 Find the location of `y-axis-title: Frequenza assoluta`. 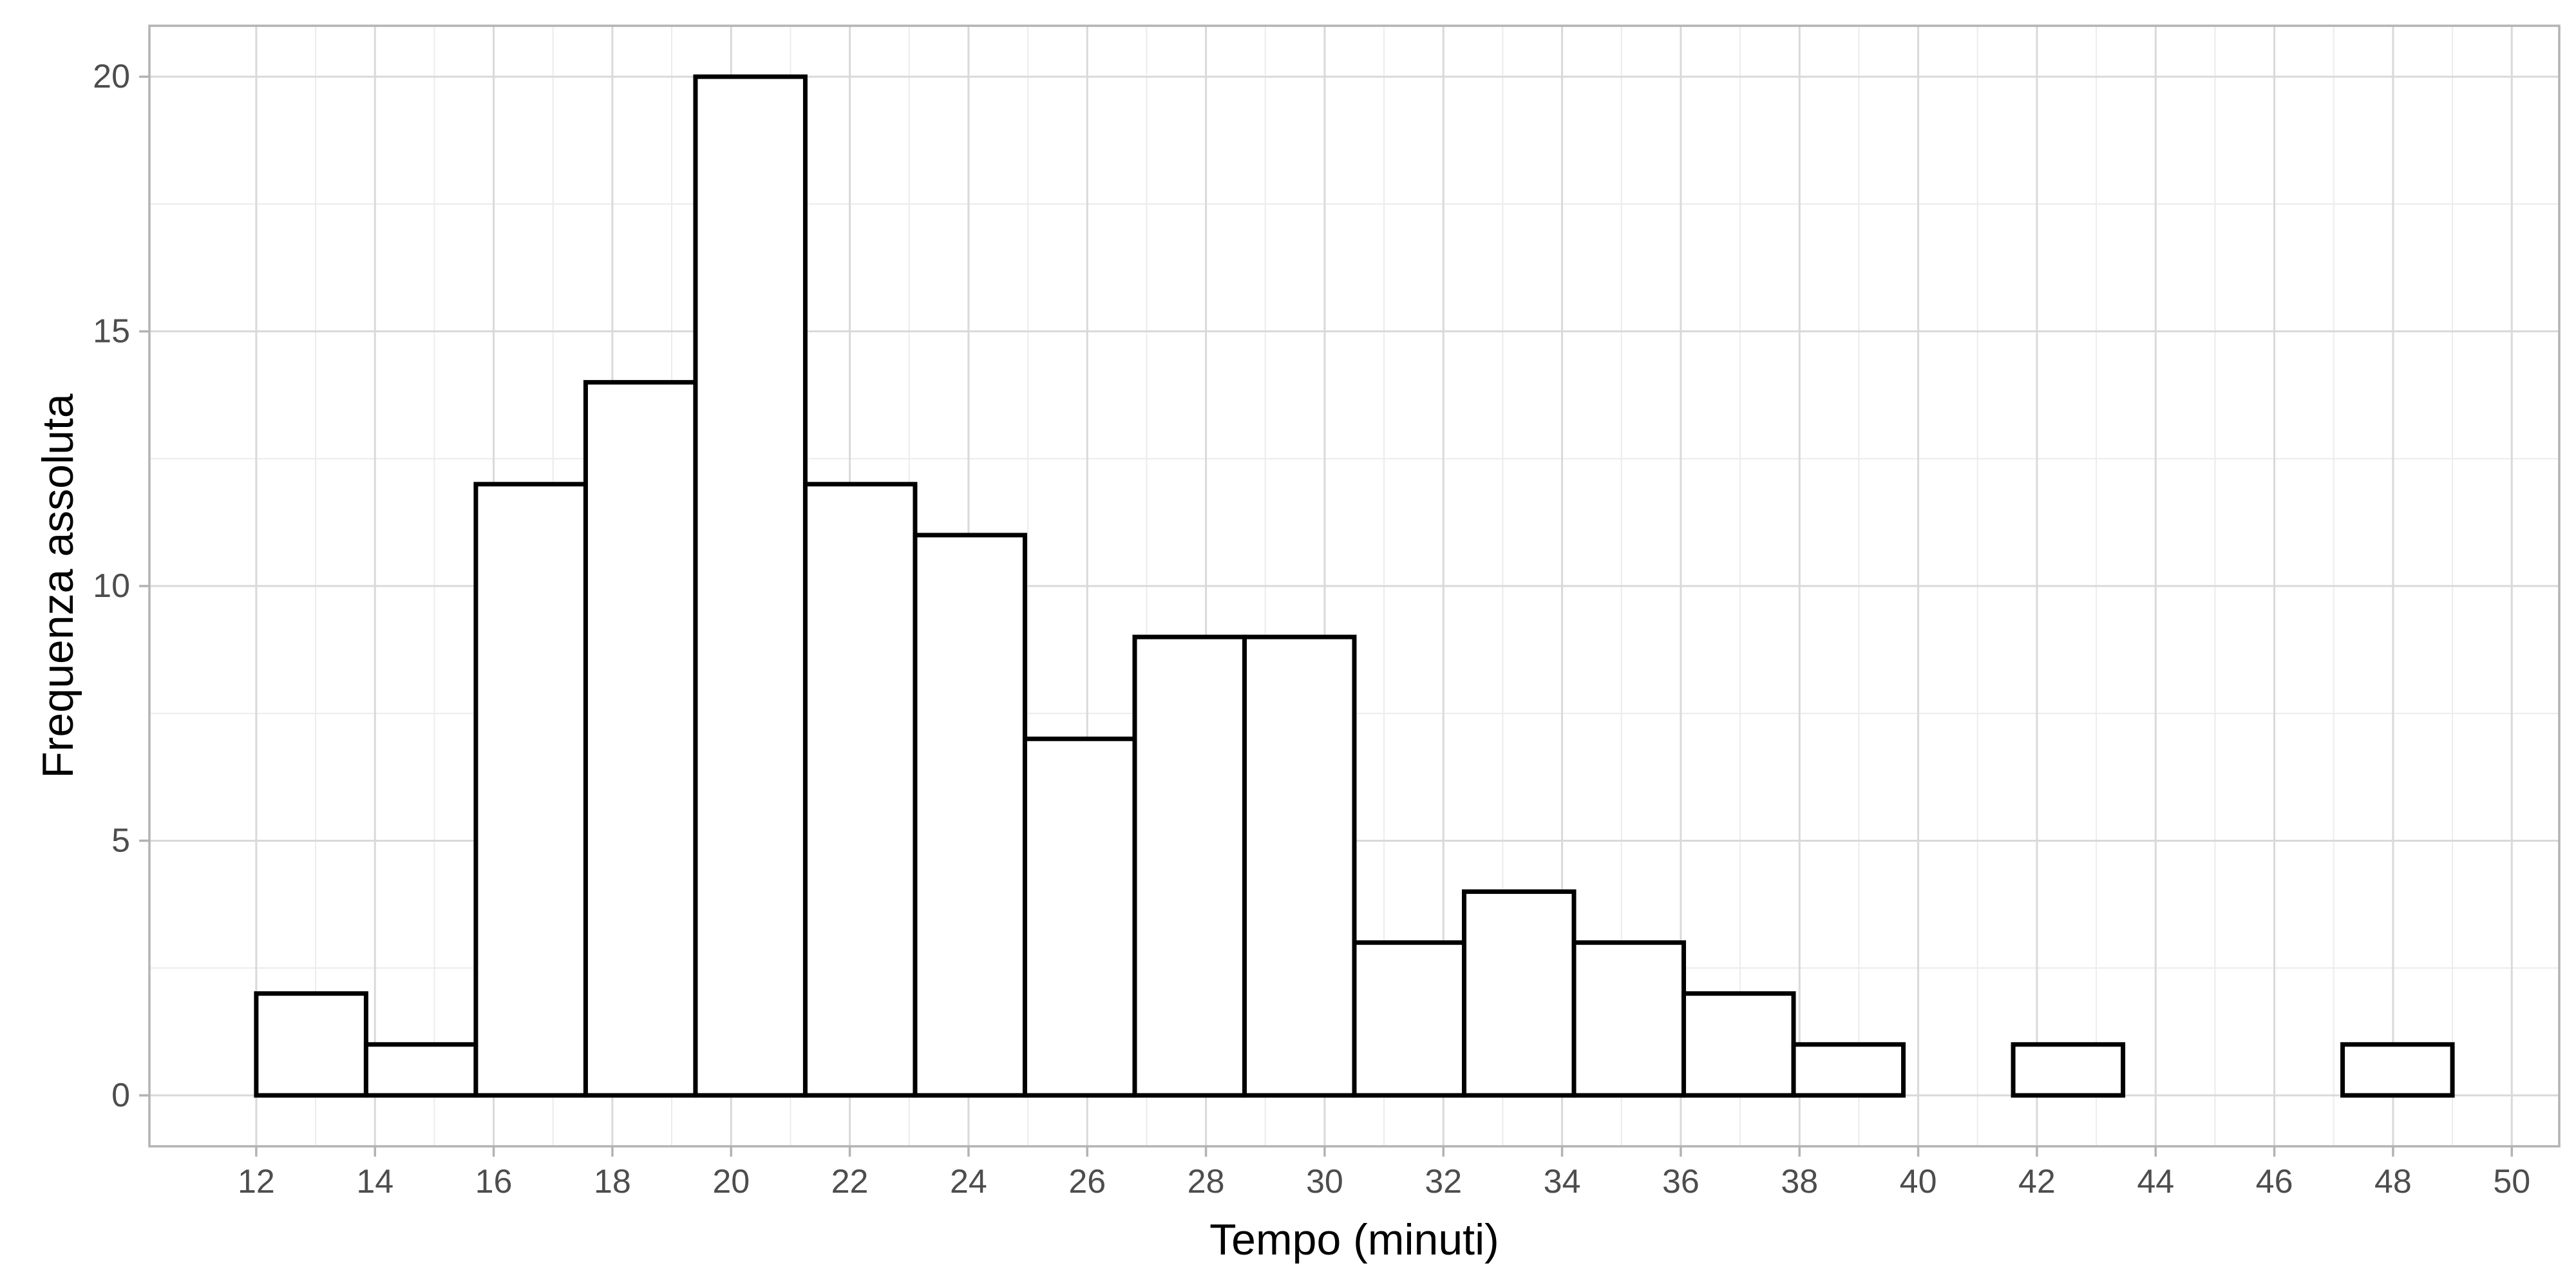

y-axis-title: Frequenza assoluta is located at coordinates (58, 586).